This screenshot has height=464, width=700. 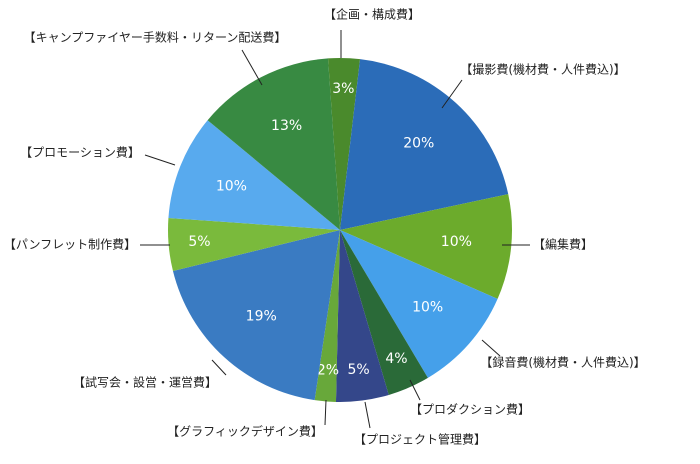 I want to click on value-label: 13%, so click(x=286, y=126).